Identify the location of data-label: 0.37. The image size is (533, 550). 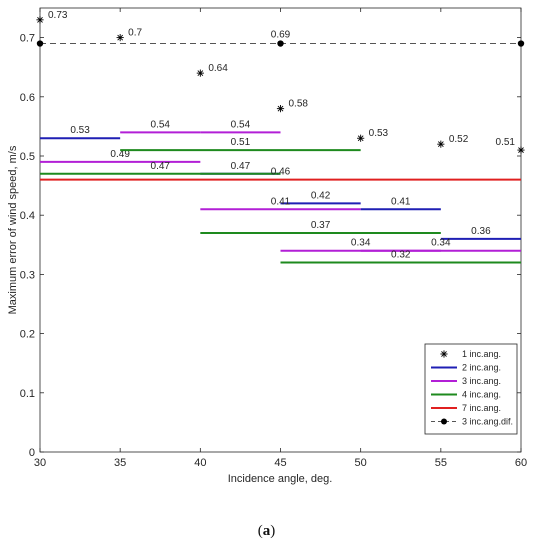
(321, 225).